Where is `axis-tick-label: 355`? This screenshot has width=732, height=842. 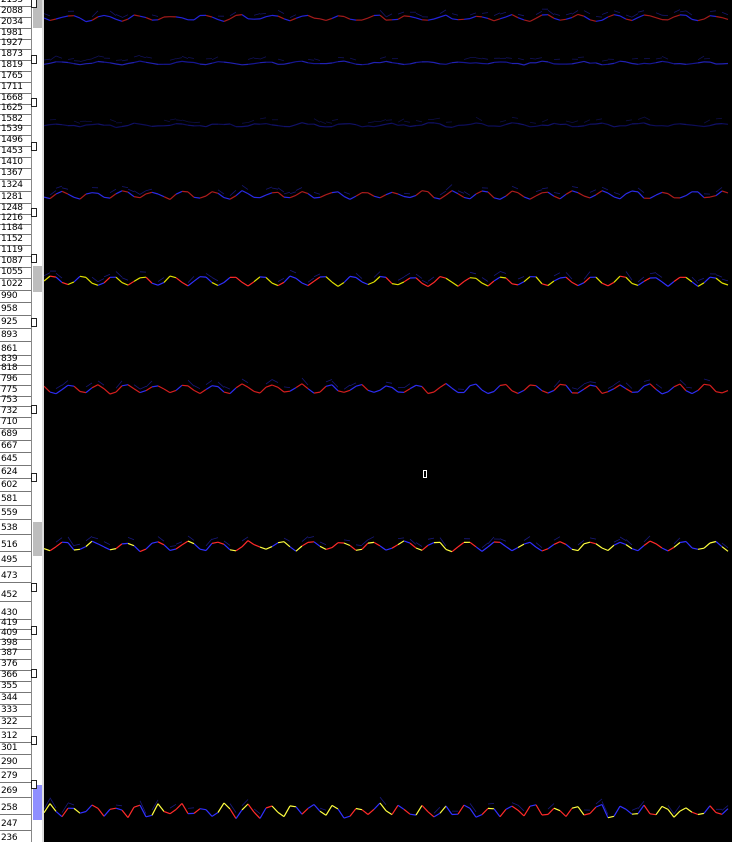
axis-tick-label: 355 is located at coordinates (9, 686).